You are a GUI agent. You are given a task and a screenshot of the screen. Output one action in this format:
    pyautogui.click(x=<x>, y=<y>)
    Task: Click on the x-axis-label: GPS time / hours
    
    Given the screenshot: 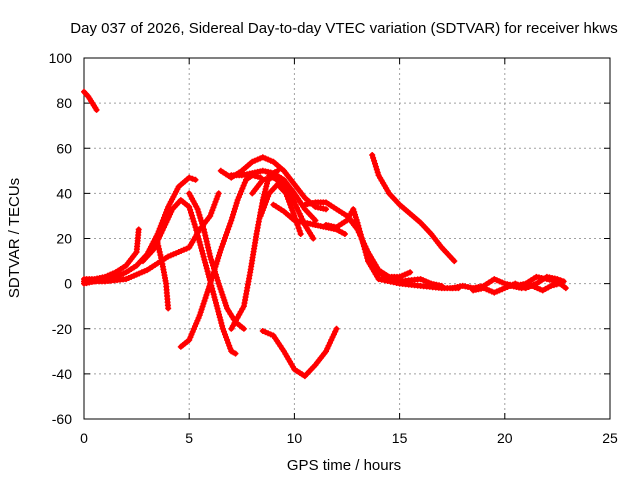 What is the action you would take?
    pyautogui.click(x=344, y=465)
    